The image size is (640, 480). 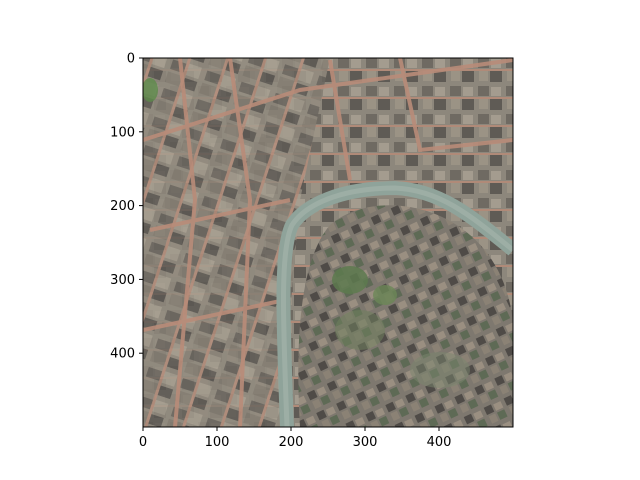 I want to click on x-tick-label: 300, so click(x=365, y=442).